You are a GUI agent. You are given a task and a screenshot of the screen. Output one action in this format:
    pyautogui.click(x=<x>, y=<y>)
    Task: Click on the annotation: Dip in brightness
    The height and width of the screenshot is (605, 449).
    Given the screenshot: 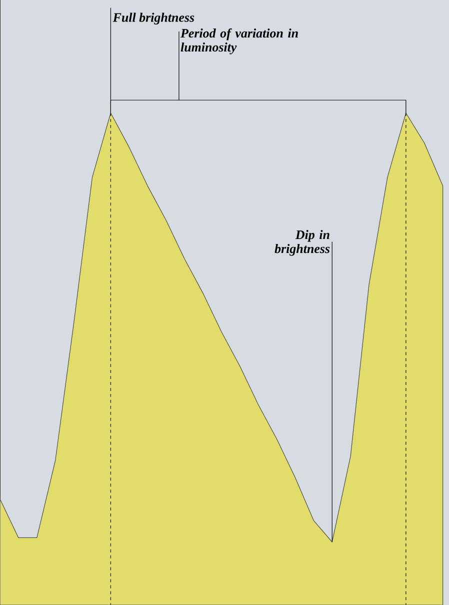 What is the action you would take?
    pyautogui.click(x=302, y=243)
    